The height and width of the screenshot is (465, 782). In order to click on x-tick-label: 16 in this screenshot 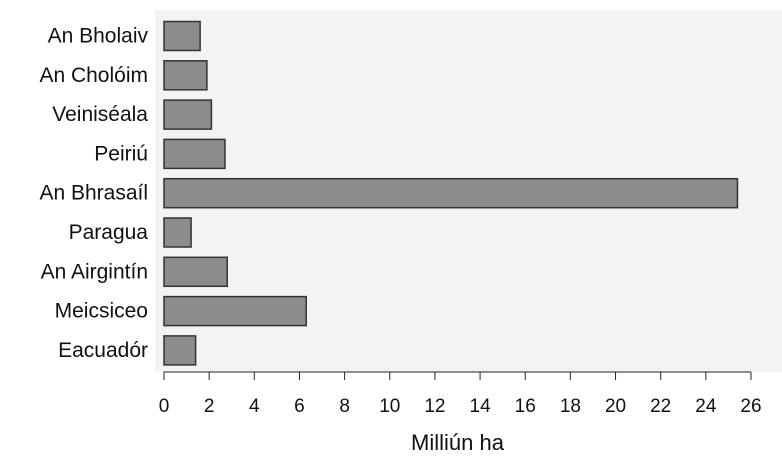, I will do `click(525, 406)`.